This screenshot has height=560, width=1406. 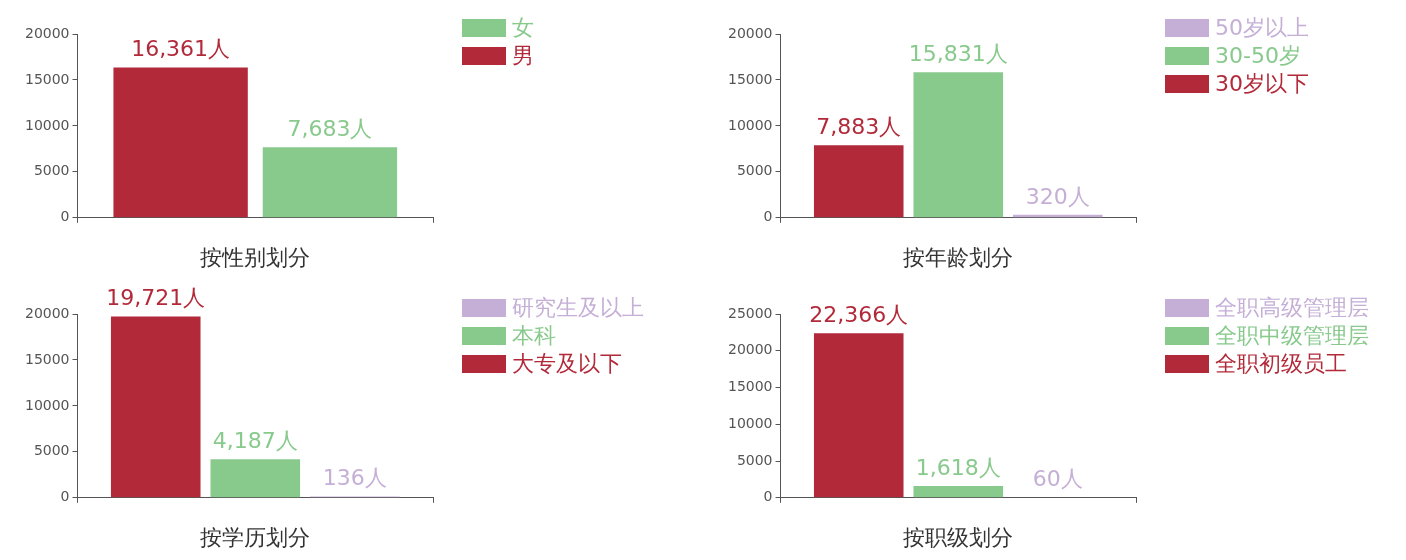 I want to click on legend-label: 大专及以下, so click(x=567, y=364).